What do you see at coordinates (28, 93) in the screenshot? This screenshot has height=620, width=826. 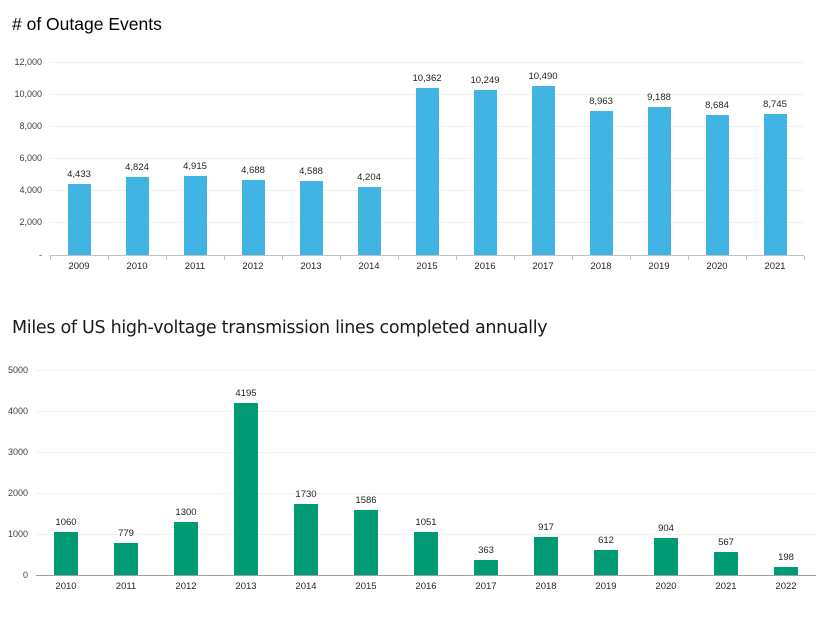 I see `y-axis-tick-label: 10,000` at bounding box center [28, 93].